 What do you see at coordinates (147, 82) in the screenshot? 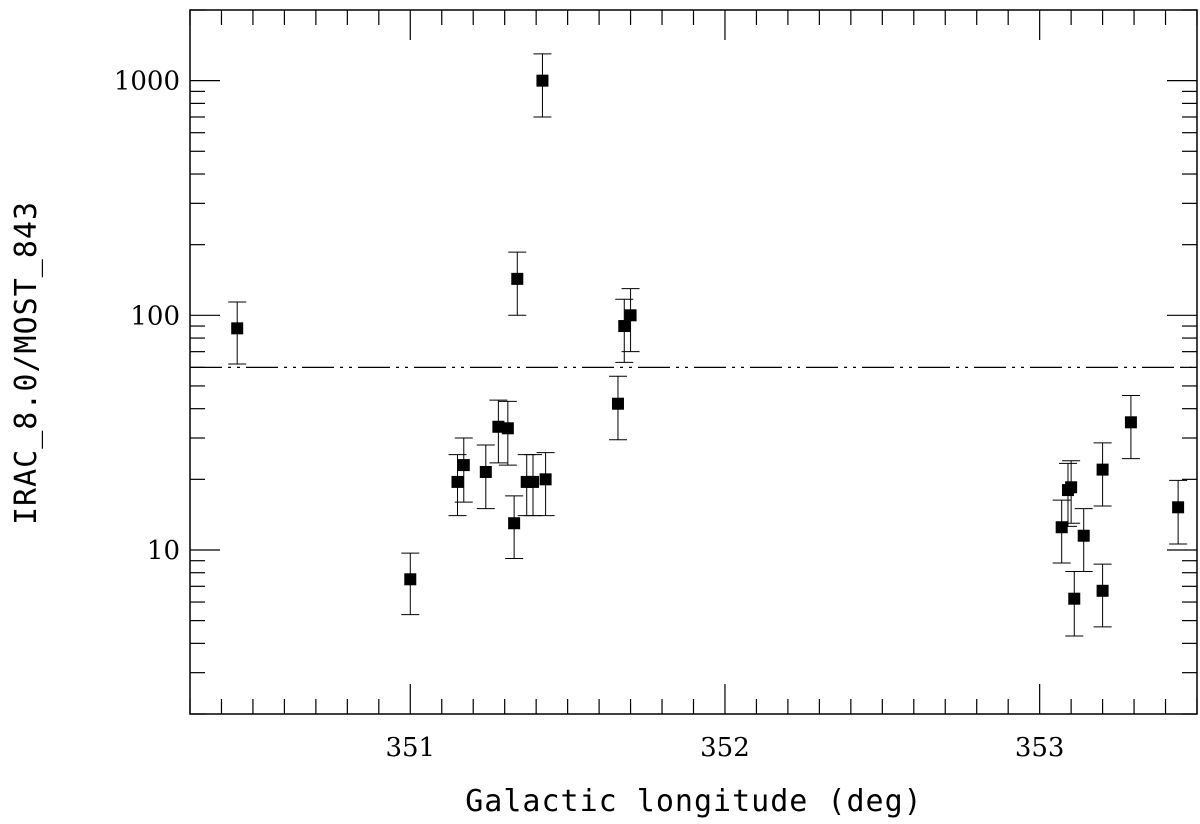
I see `y-tick-label: 1000` at bounding box center [147, 82].